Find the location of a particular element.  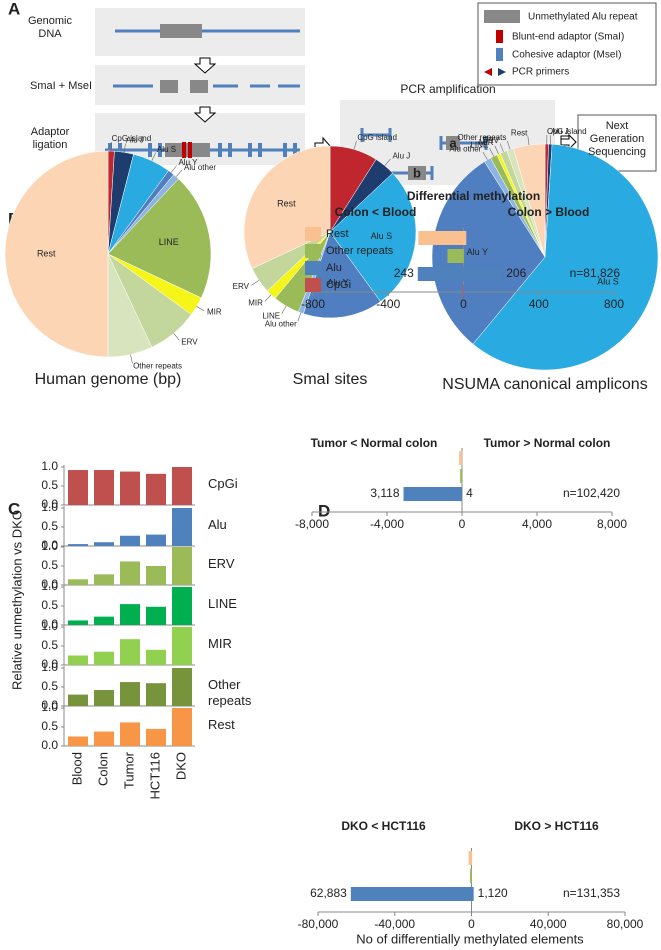

x-tick-label: 4,000 is located at coordinates (537, 524).